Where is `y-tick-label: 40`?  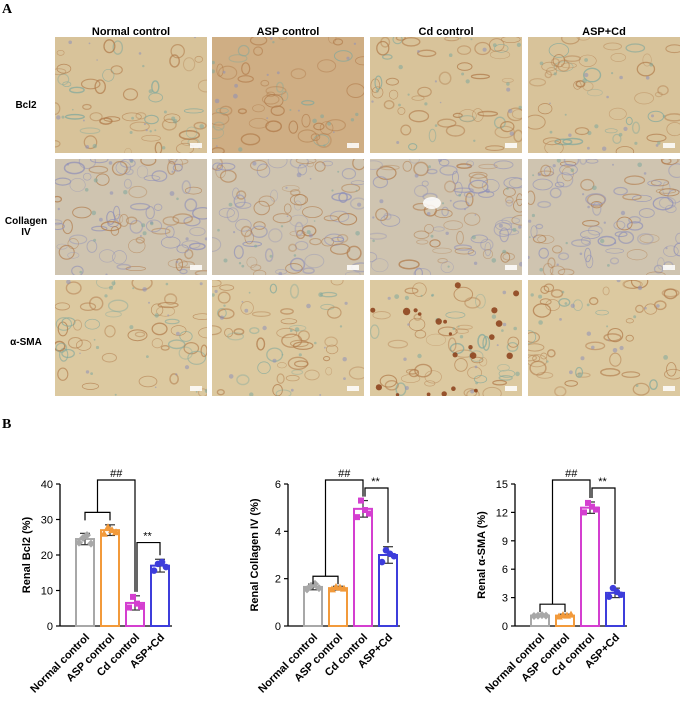 y-tick-label: 40 is located at coordinates (47, 485).